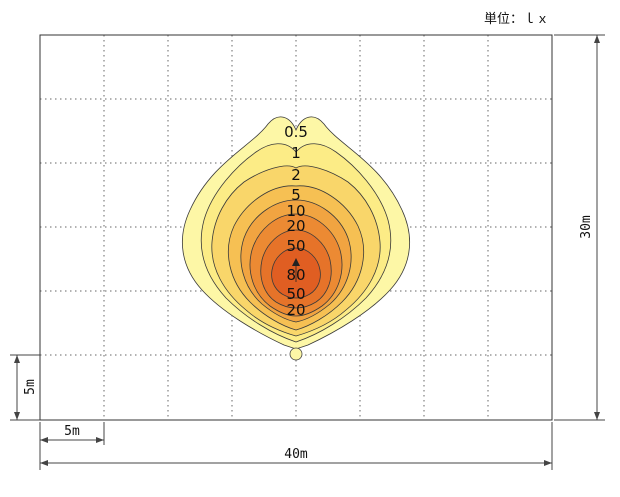  I want to click on label-20: 20, so click(295, 226).